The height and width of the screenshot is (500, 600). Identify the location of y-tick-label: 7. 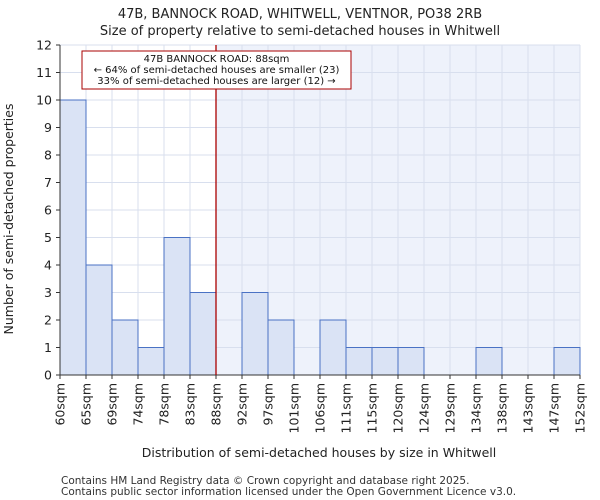
(48, 182).